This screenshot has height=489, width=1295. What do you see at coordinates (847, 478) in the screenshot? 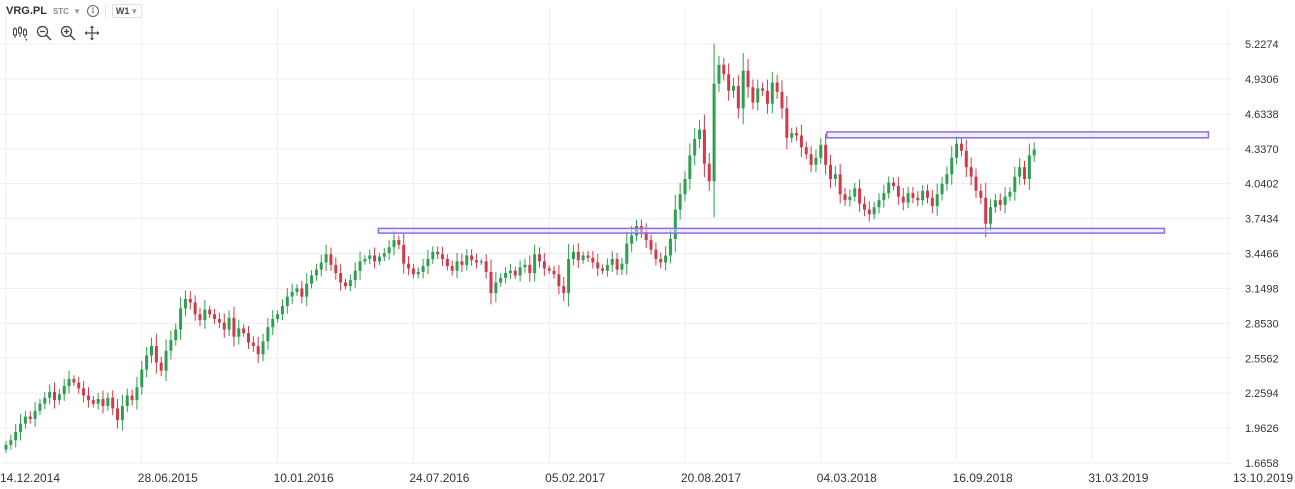
I see `x-tick-label: 04.03.2018` at bounding box center [847, 478].